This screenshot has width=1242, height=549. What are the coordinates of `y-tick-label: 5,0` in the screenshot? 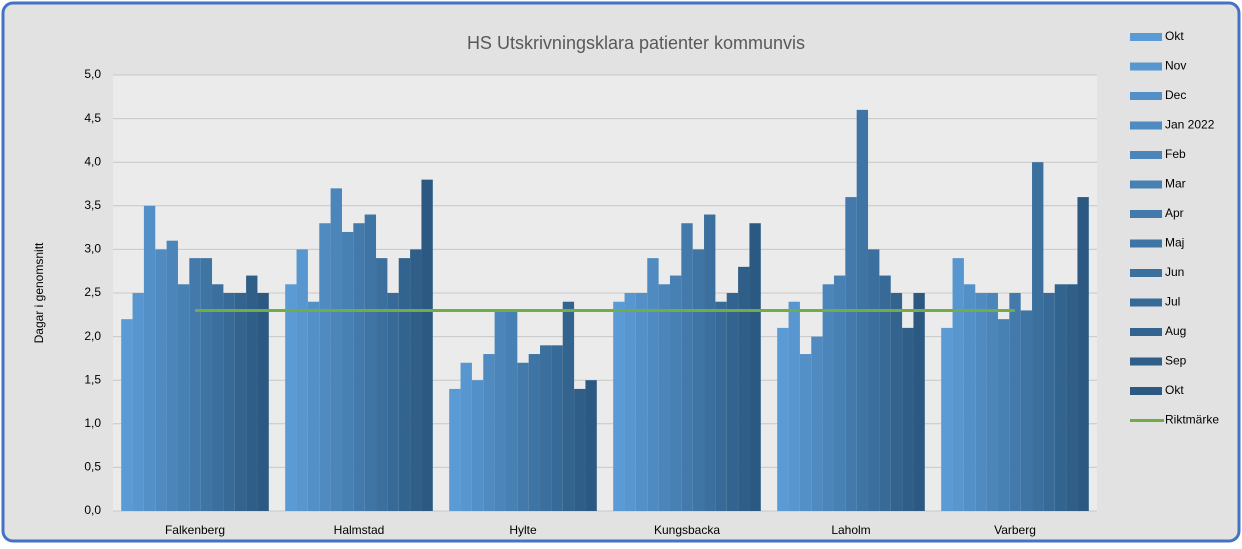 It's located at (92, 74).